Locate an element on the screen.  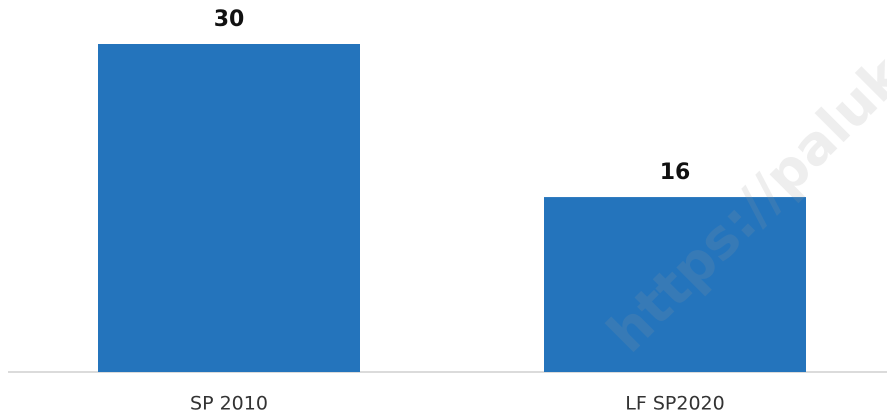
x-tick-label: SP 2010 is located at coordinates (229, 404).